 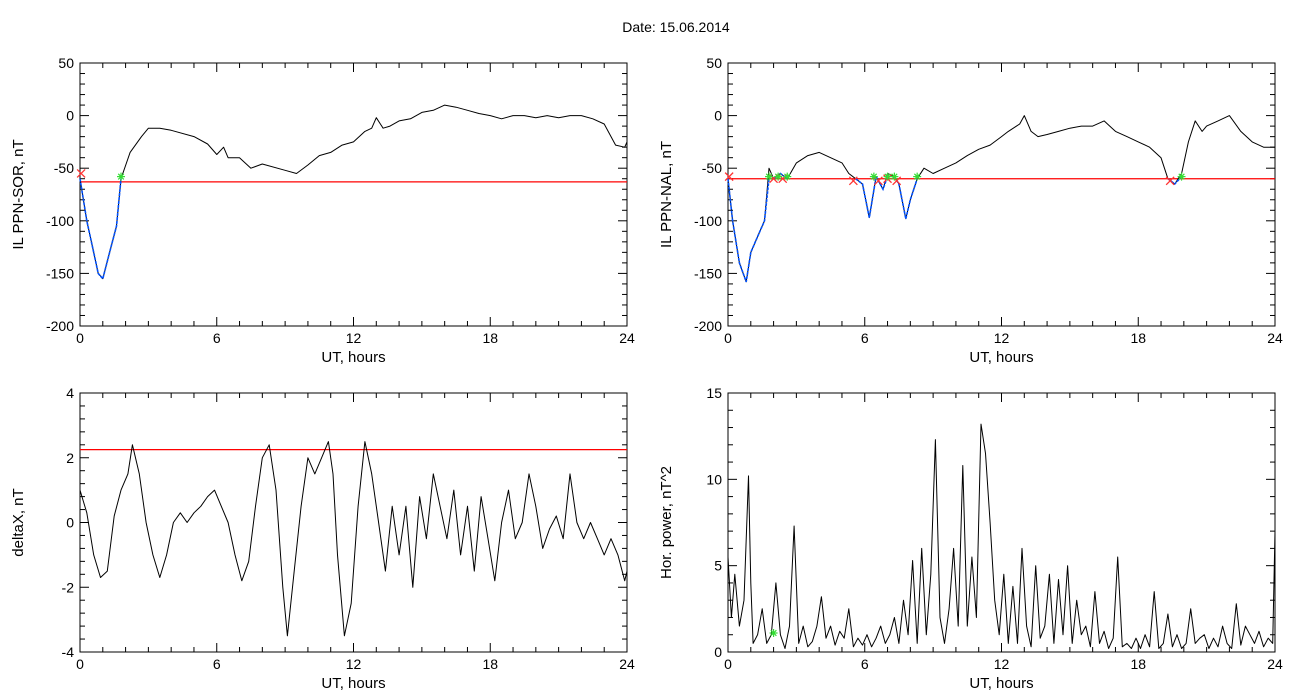 What do you see at coordinates (676, 27) in the screenshot?
I see `page-title: Date: 15.06.2014` at bounding box center [676, 27].